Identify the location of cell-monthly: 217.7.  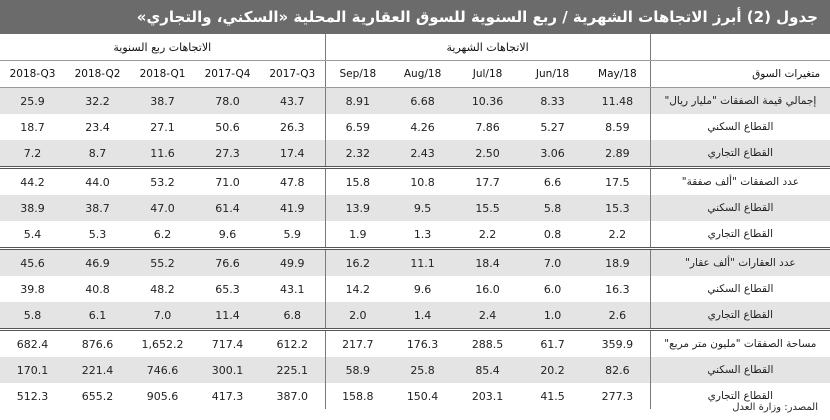
(357, 342).